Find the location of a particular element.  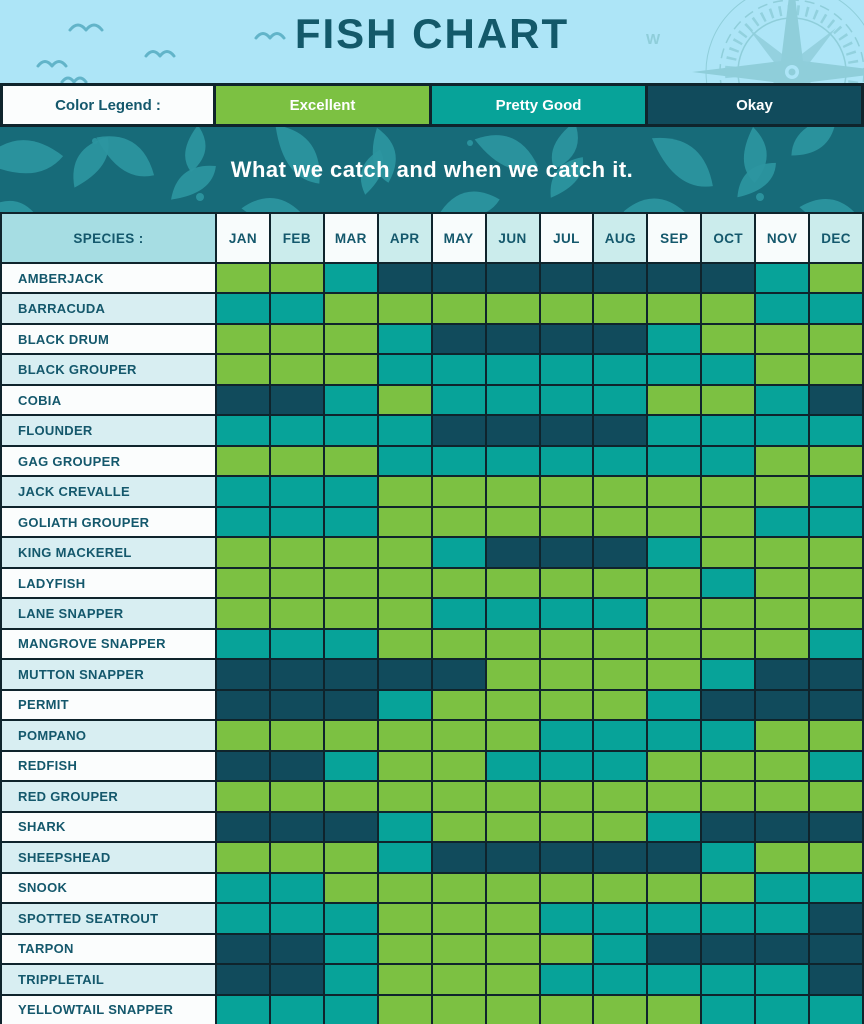

month-header-sep: SEP is located at coordinates (674, 238).